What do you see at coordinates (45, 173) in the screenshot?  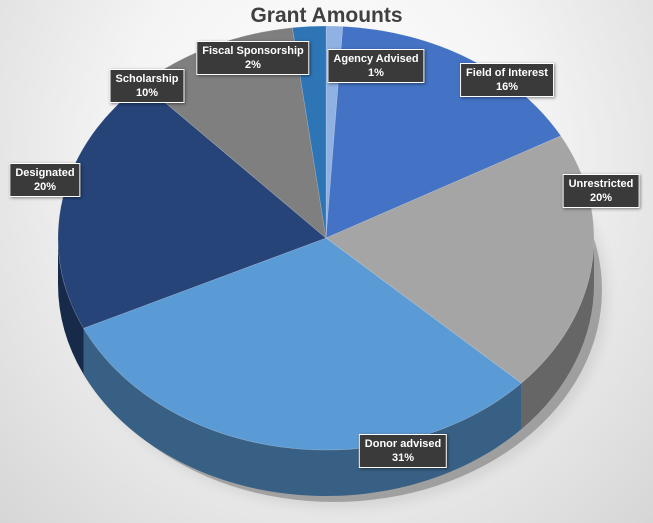 I see `data-label-category: Designated` at bounding box center [45, 173].